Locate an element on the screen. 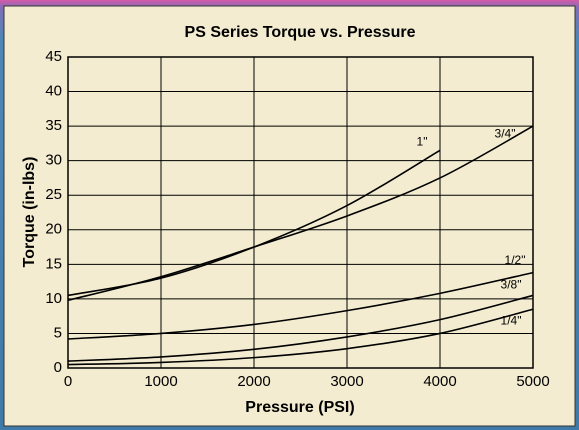 This screenshot has height=430, width=579. x-tick-label: 1000 is located at coordinates (160, 381).